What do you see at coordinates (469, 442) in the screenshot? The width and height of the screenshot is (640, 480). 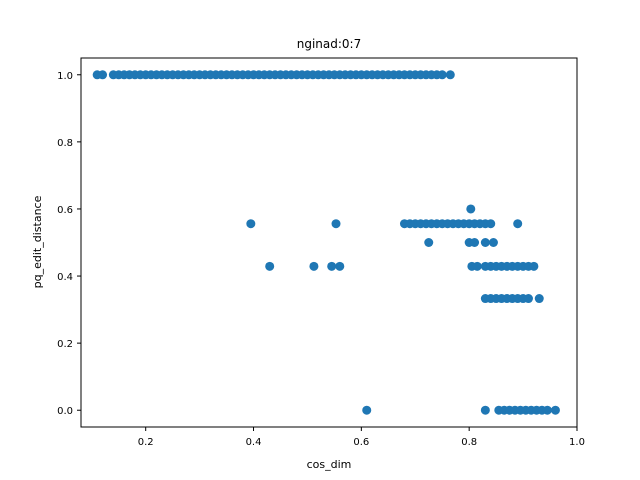 I see `x-tick-label: 0.8` at bounding box center [469, 442].